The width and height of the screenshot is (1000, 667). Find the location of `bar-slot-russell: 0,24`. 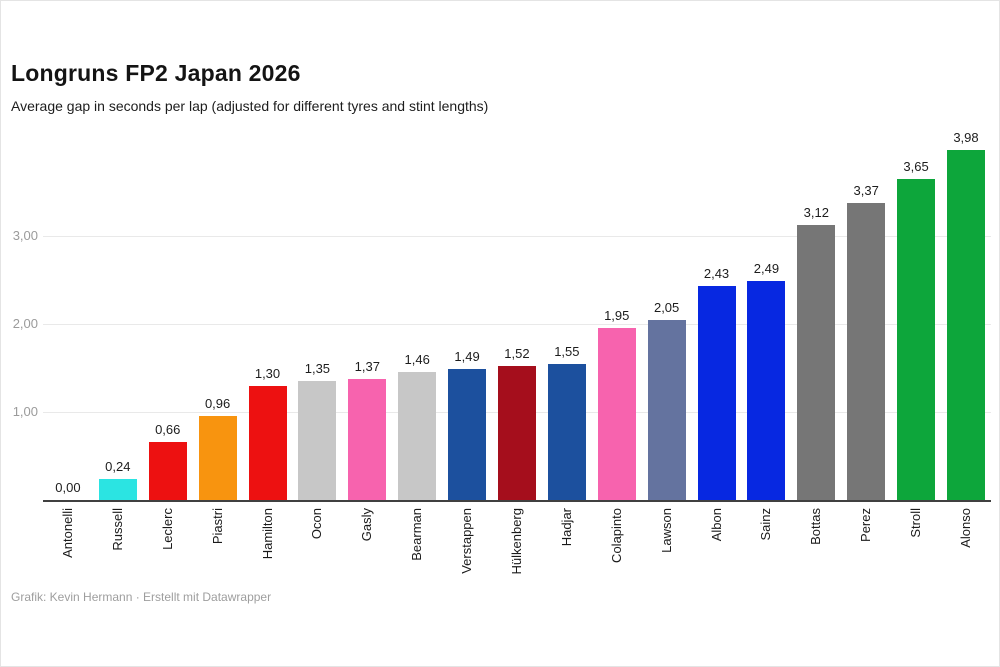

bar-slot-russell: 0,24 is located at coordinates (118, 310).